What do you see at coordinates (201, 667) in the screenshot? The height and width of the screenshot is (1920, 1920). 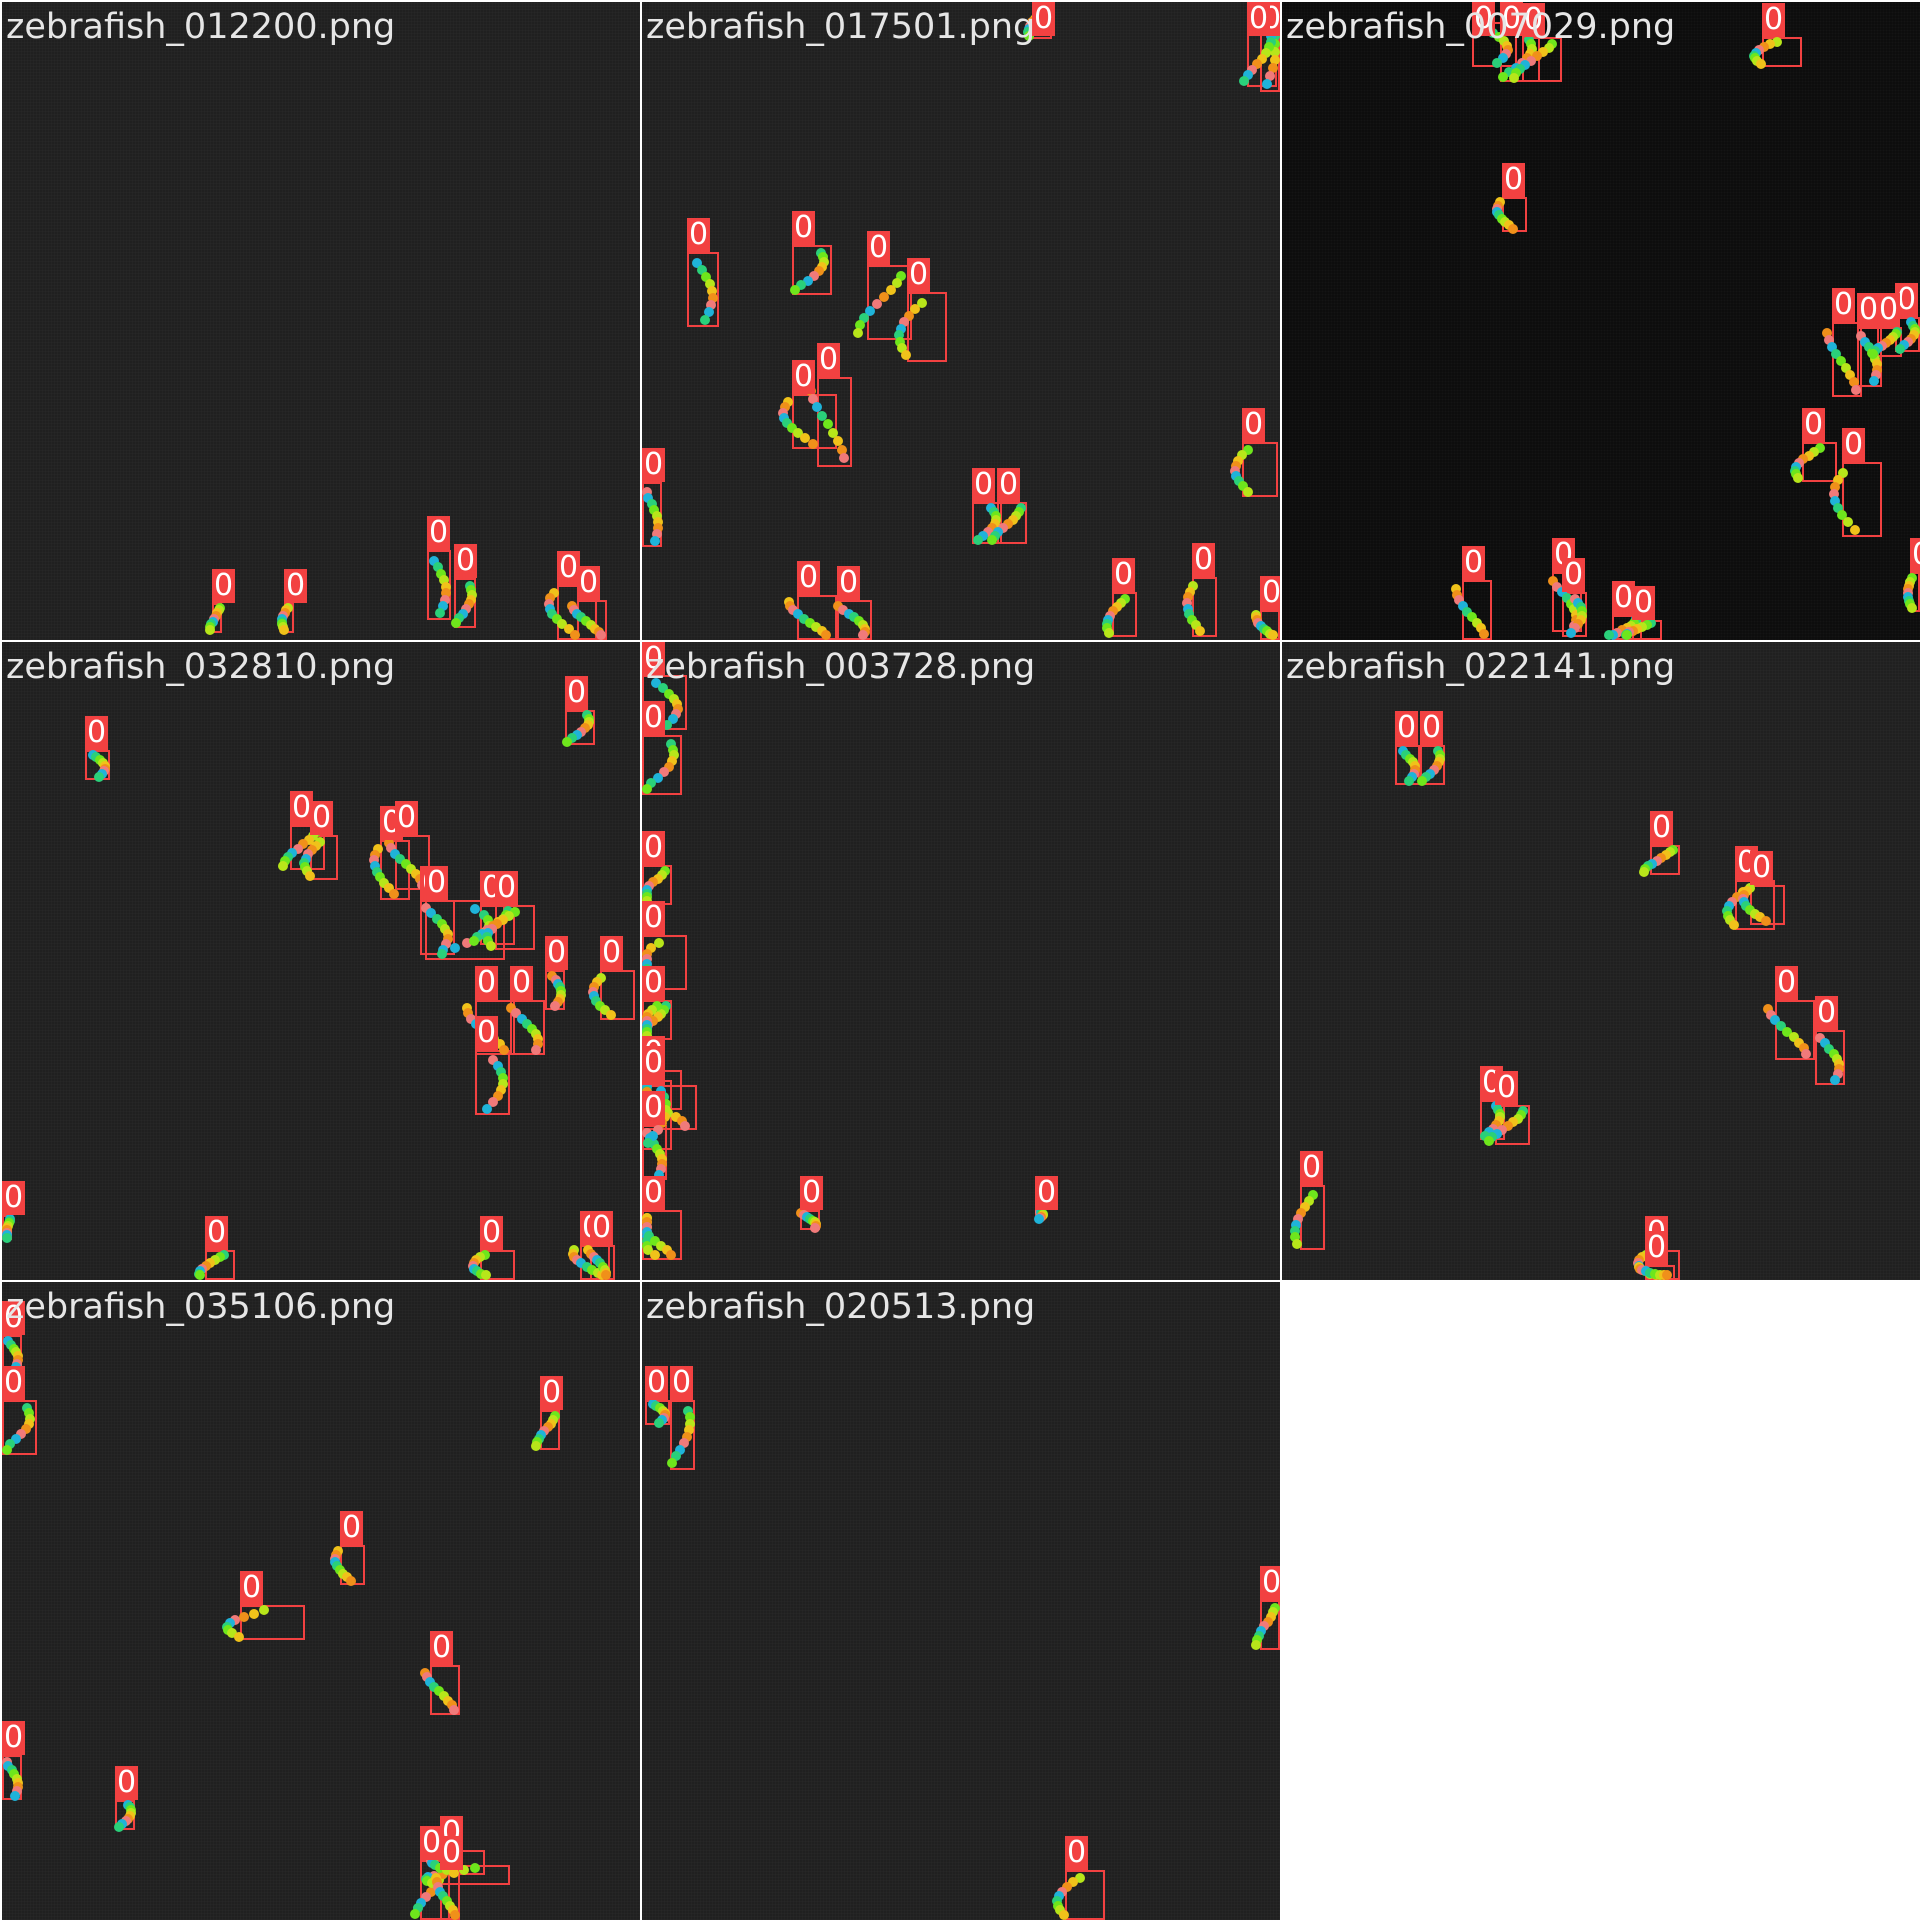 I see `tile-filename: zebrafish_032810.png` at bounding box center [201, 667].